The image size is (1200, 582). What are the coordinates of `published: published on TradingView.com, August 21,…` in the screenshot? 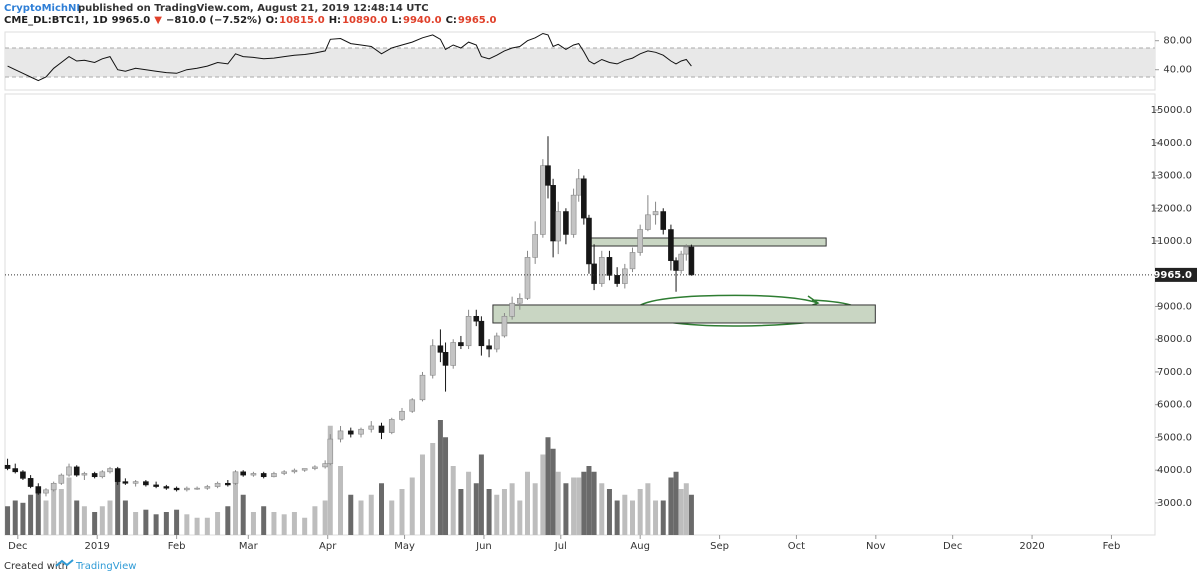 It's located at (253, 8).